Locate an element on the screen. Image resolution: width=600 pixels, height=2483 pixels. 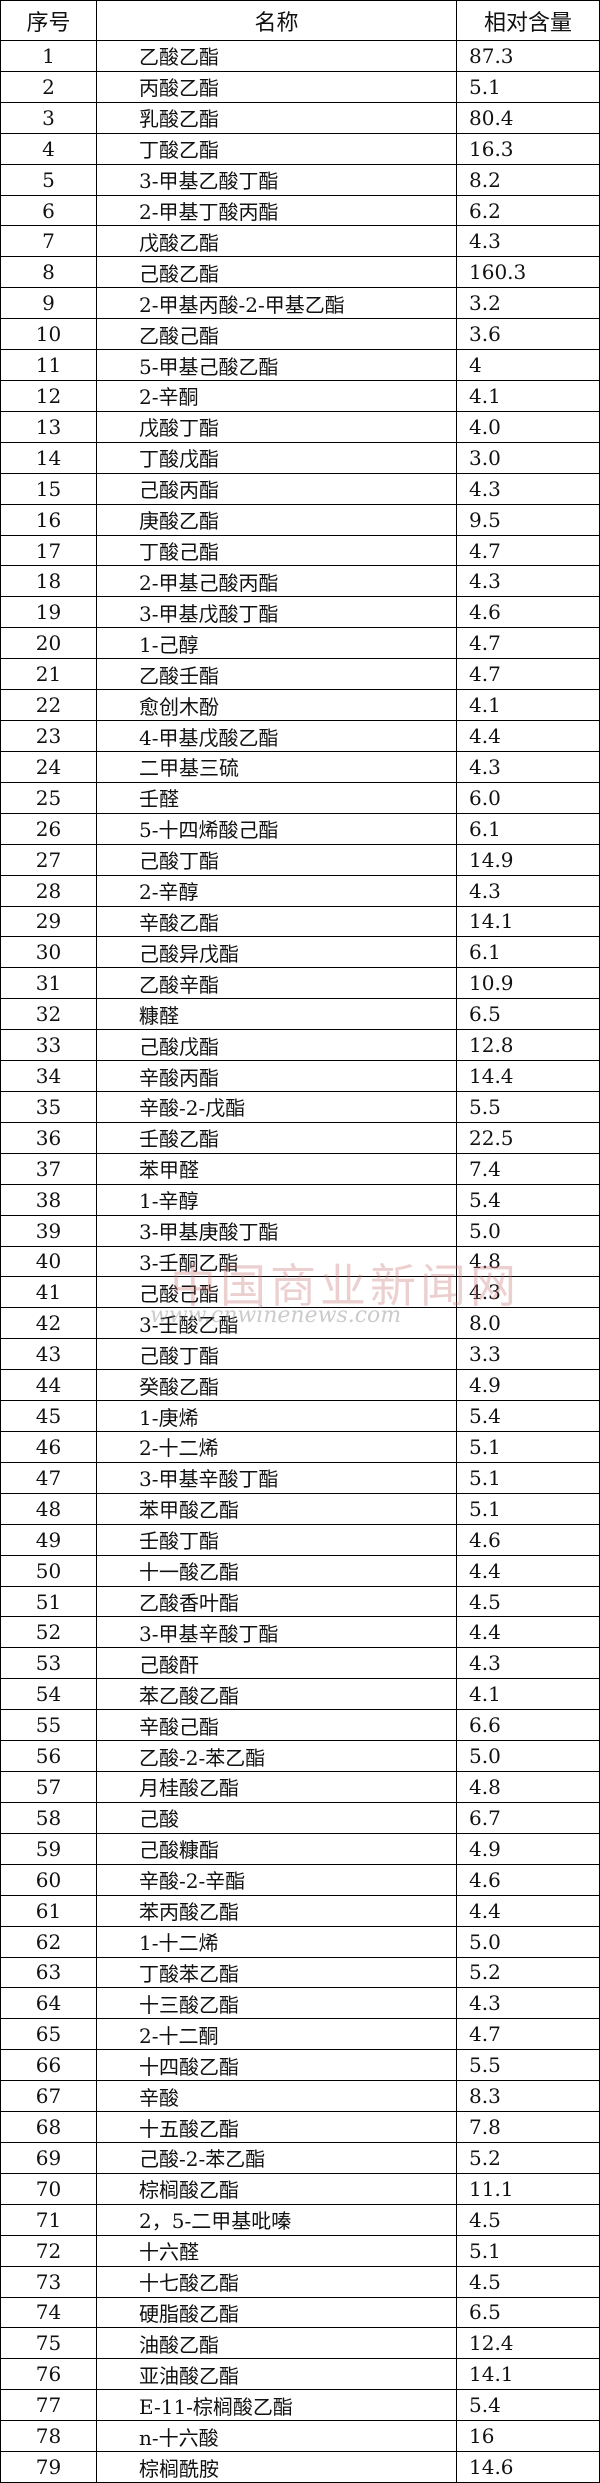
relative-content: 12.4 is located at coordinates (528, 2344).